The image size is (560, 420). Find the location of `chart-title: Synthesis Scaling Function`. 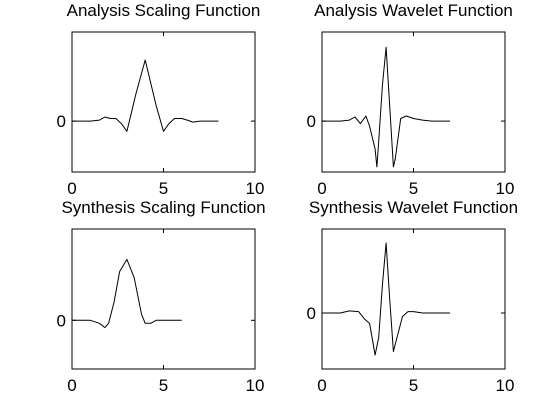

chart-title: Synthesis Scaling Function is located at coordinates (163, 207).